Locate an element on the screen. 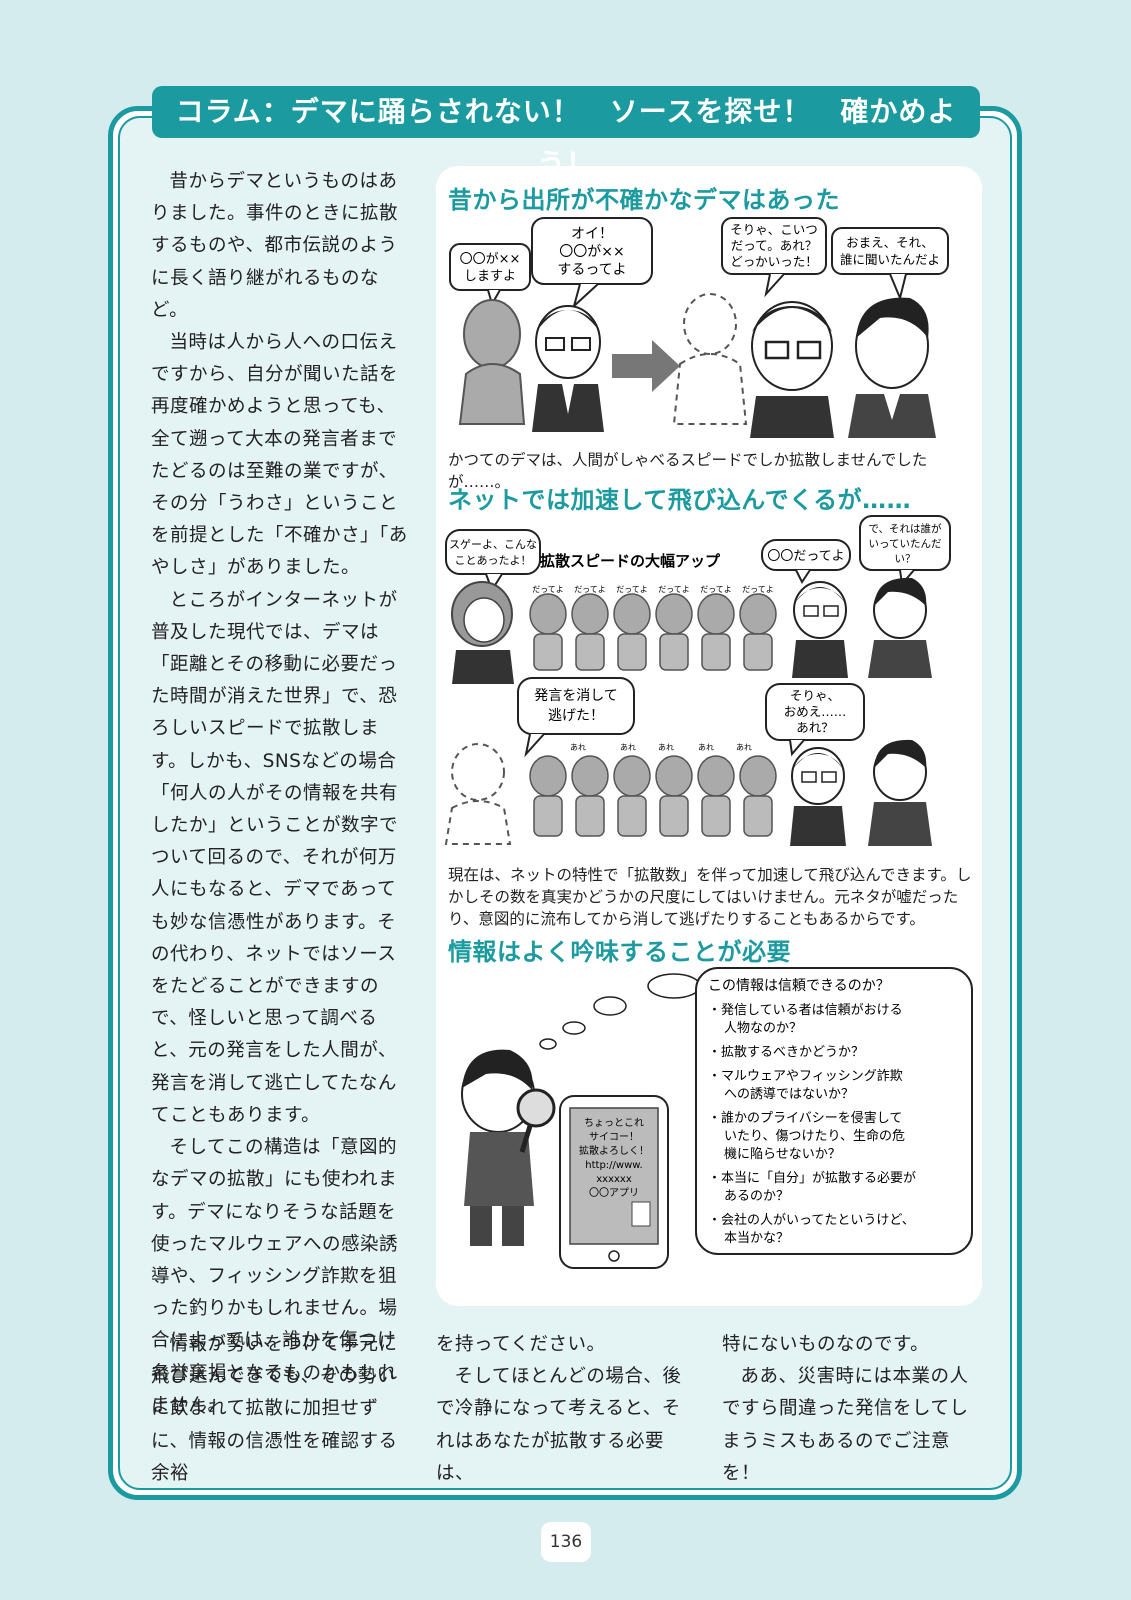  man-slick-hair-figure is located at coordinates (900, 792).